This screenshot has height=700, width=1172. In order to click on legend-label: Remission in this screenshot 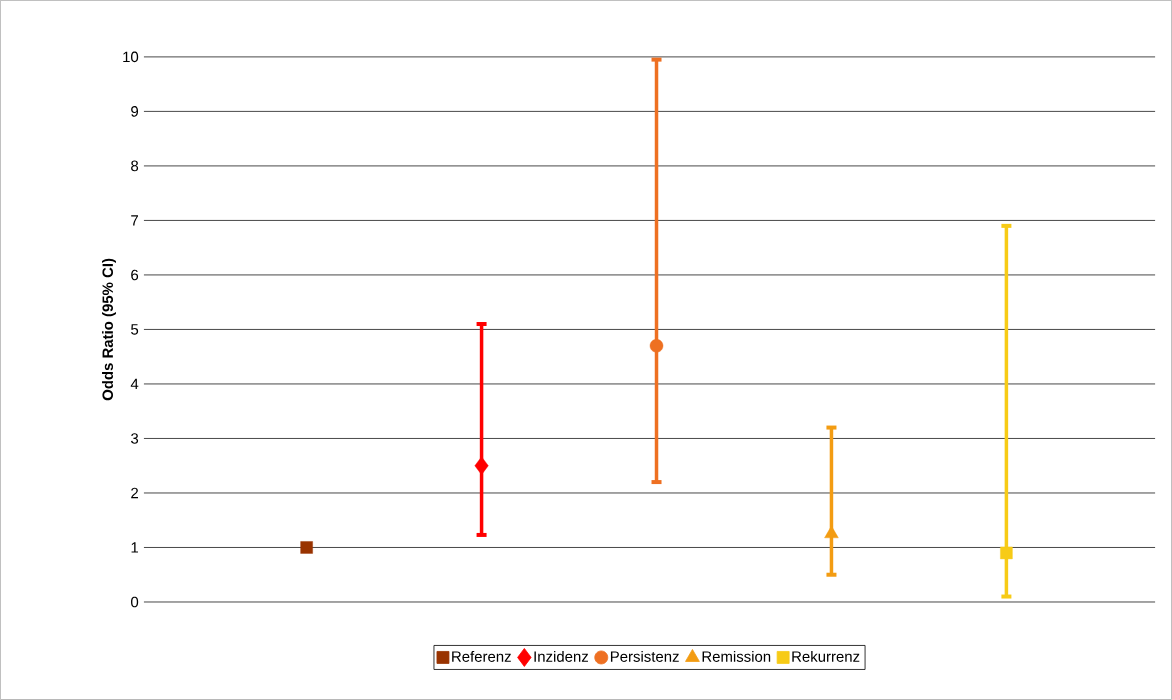, I will do `click(736, 656)`.